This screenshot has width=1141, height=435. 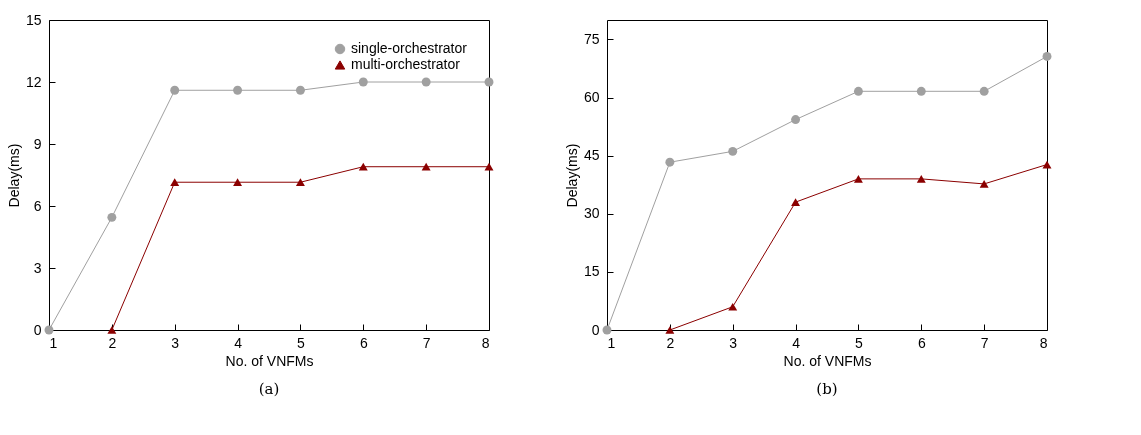 What do you see at coordinates (827, 389) in the screenshot?
I see `text: (b)` at bounding box center [827, 389].